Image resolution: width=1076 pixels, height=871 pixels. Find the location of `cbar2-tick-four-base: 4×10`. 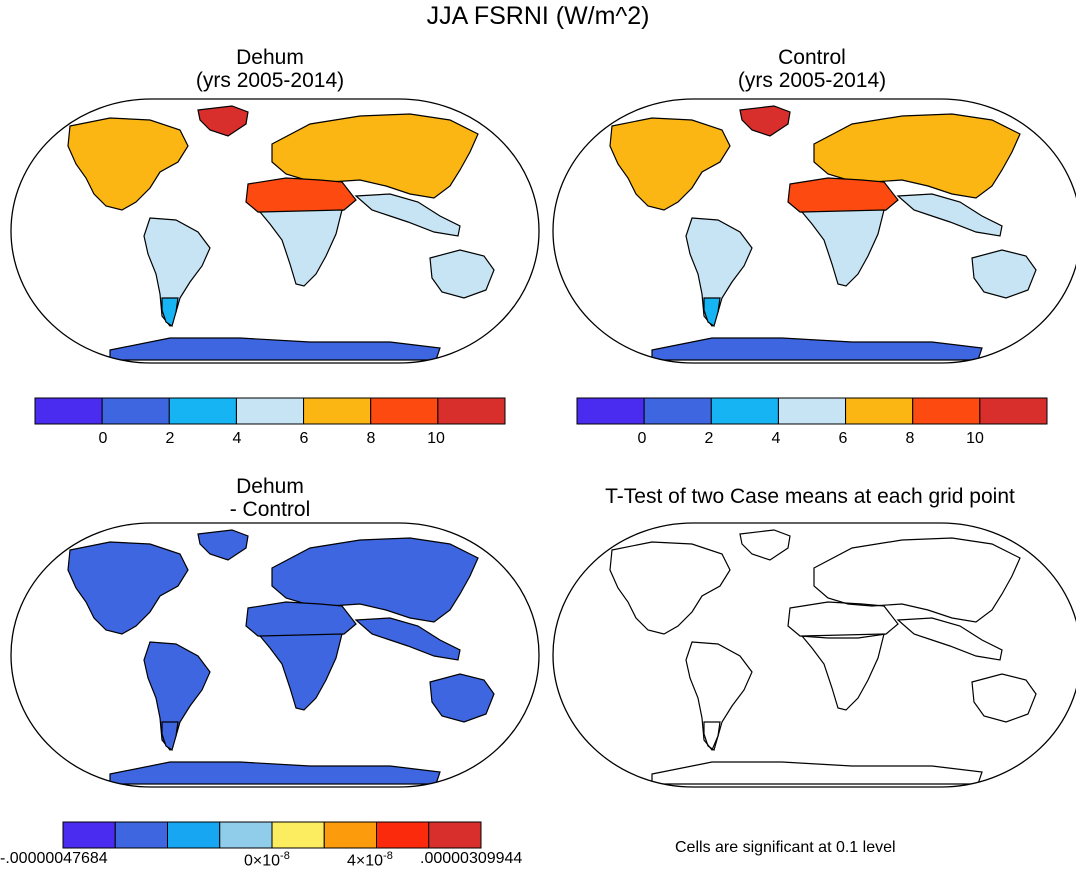

cbar2-tick-four-base: 4×10 is located at coordinates (365, 861).